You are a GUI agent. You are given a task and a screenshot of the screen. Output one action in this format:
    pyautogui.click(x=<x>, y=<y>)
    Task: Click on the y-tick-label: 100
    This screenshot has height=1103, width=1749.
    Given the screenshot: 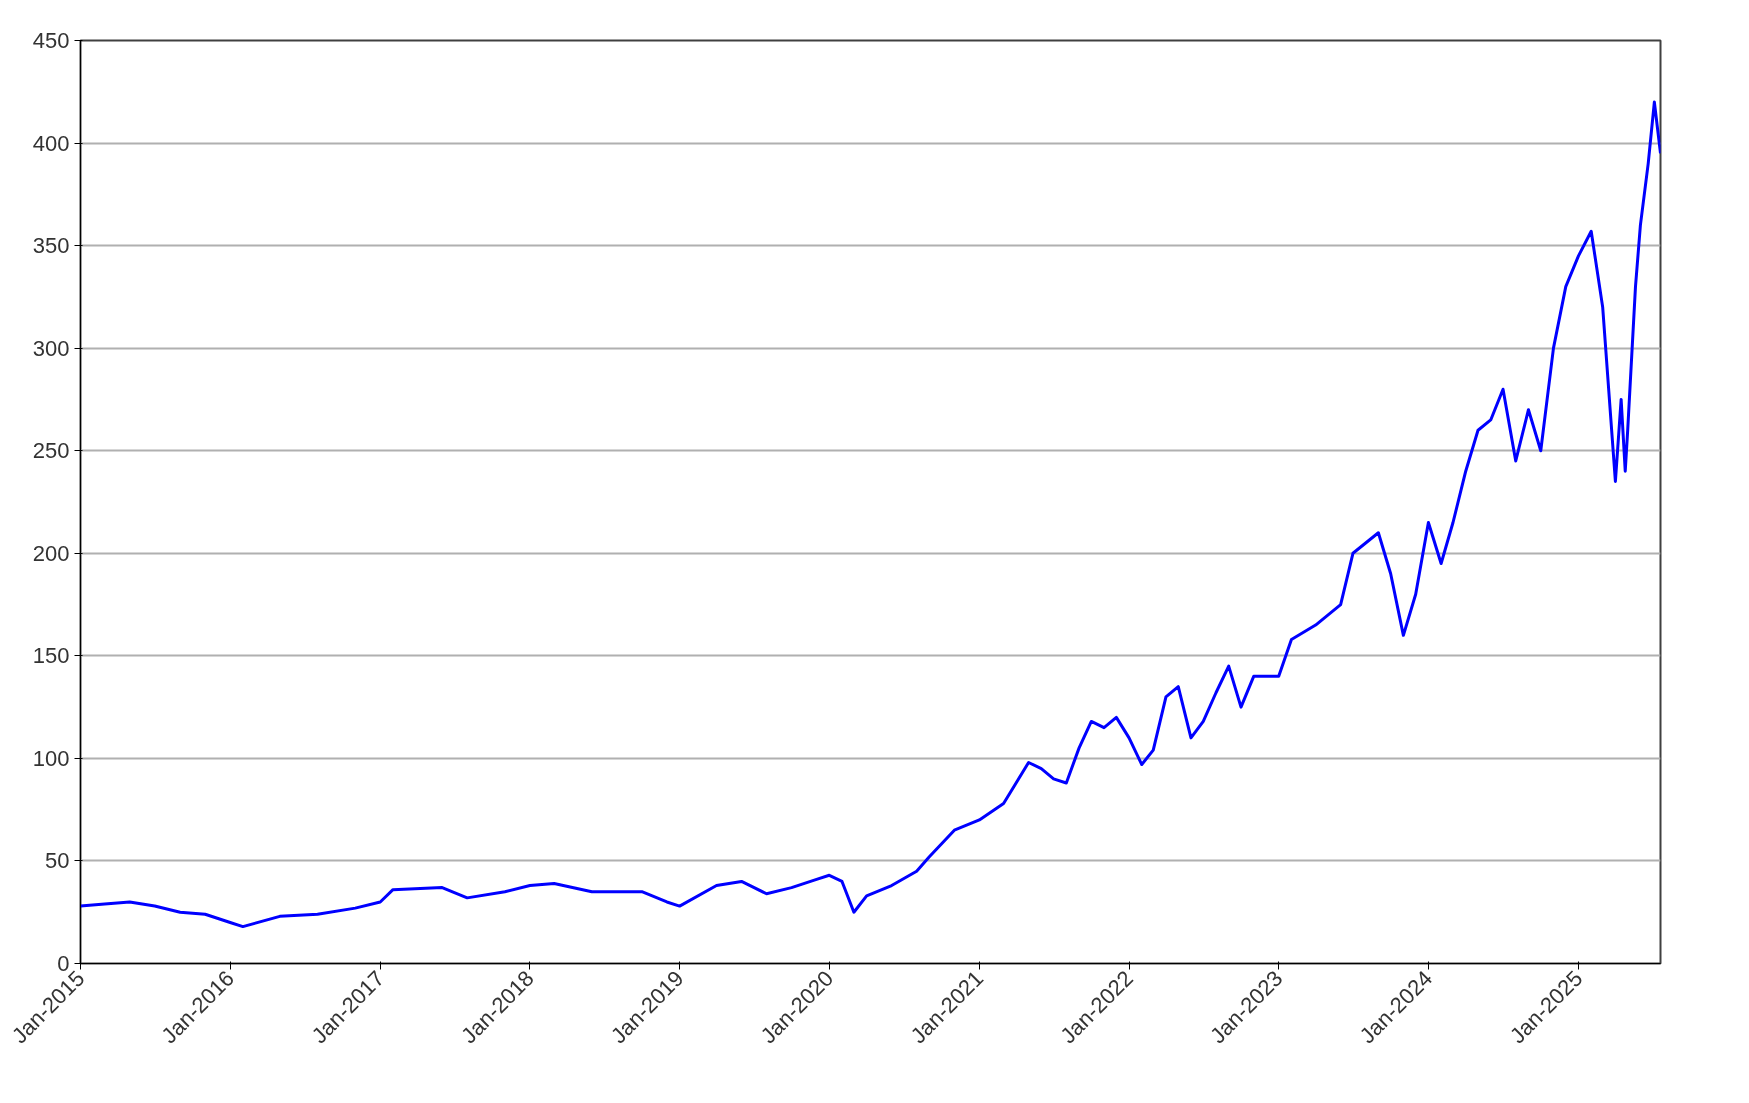 What is the action you would take?
    pyautogui.click(x=51, y=758)
    